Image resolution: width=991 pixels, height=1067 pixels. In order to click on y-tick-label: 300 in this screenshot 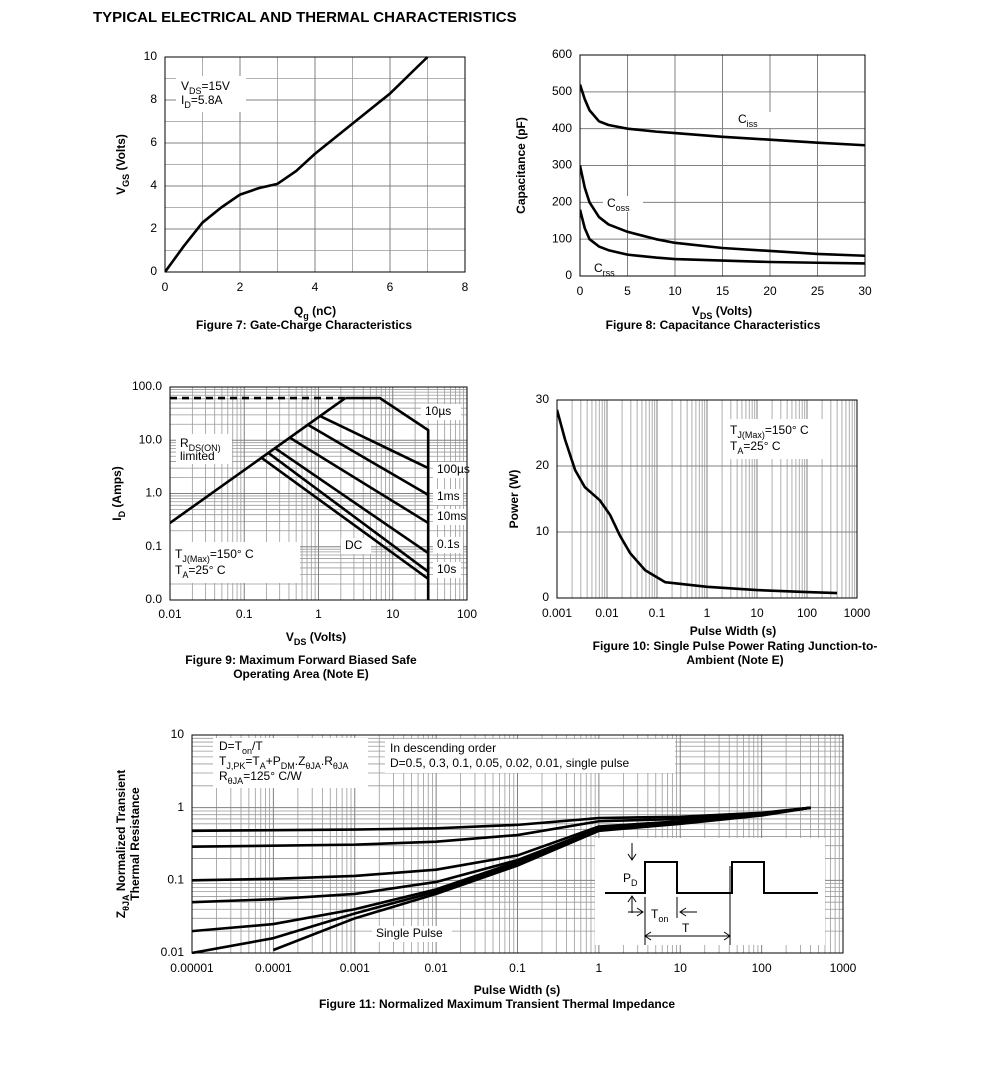, I will do `click(562, 165)`.